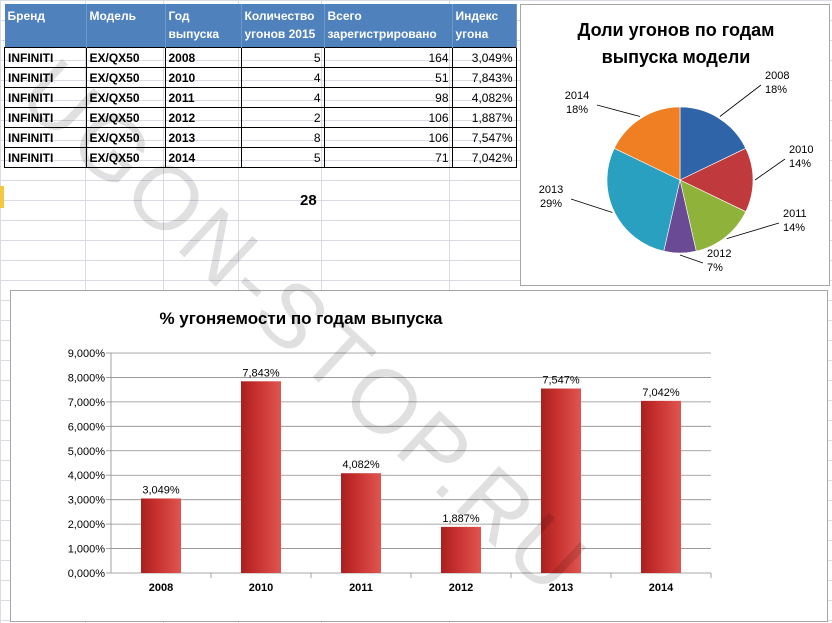  I want to click on table-cell: 7,547%, so click(484, 137).